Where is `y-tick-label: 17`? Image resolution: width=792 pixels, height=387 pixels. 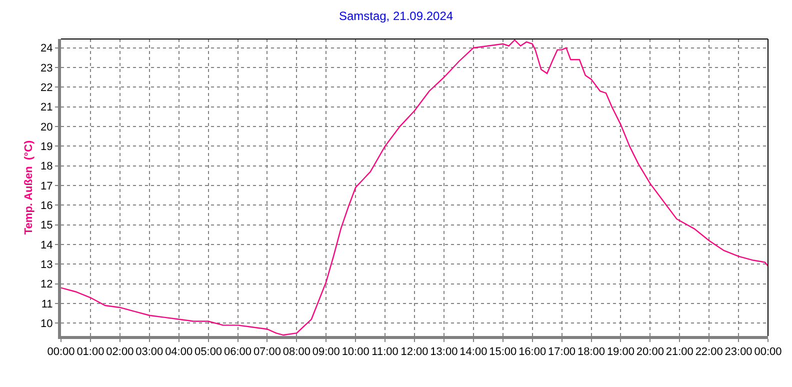 y-tick-label: 17 is located at coordinates (46, 186).